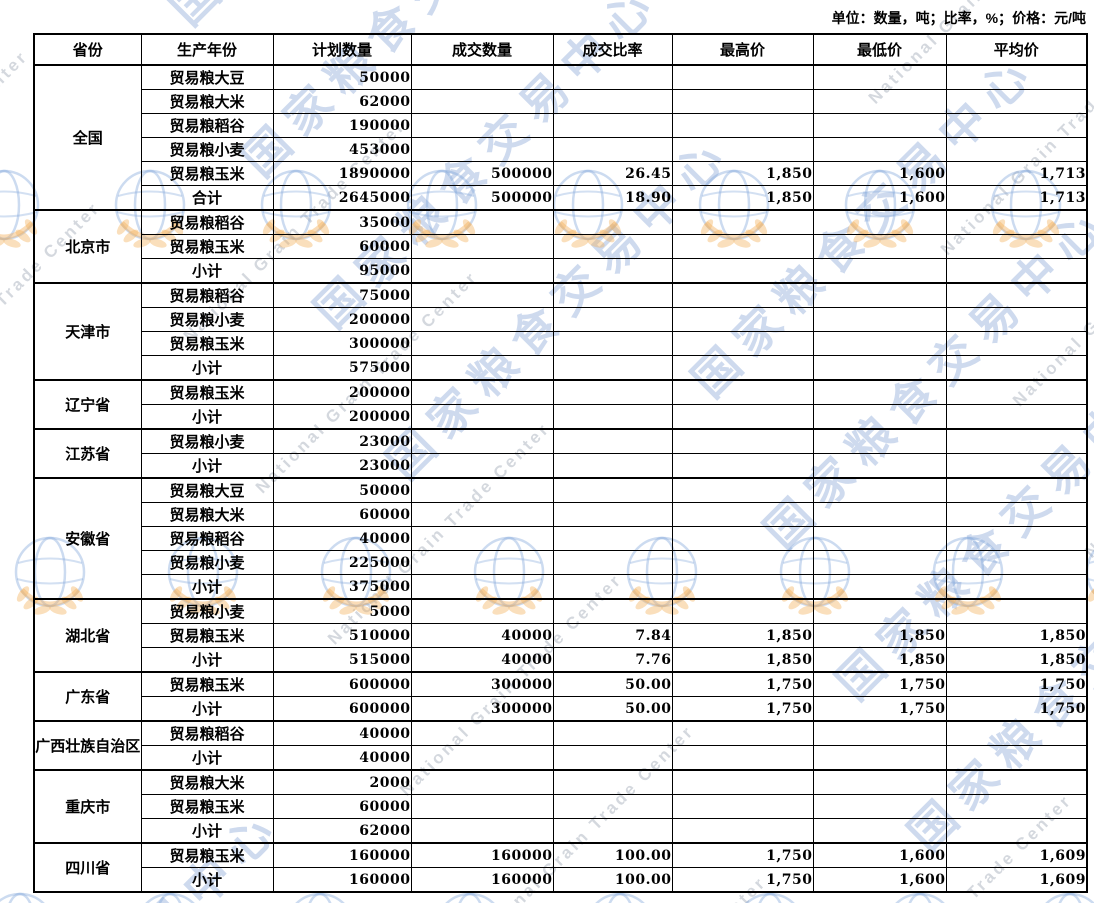 The image size is (1094, 903). Describe the element at coordinates (342, 587) in the screenshot. I see `value-cell: 375000` at that location.